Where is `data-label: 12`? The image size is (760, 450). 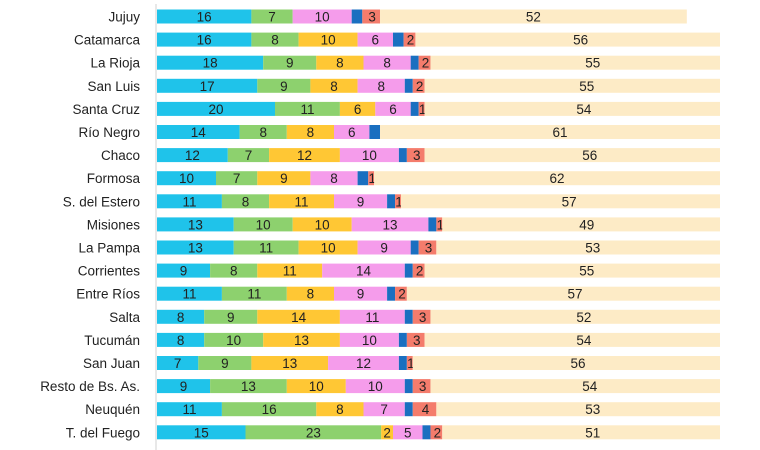 data-label: 12 is located at coordinates (363, 363).